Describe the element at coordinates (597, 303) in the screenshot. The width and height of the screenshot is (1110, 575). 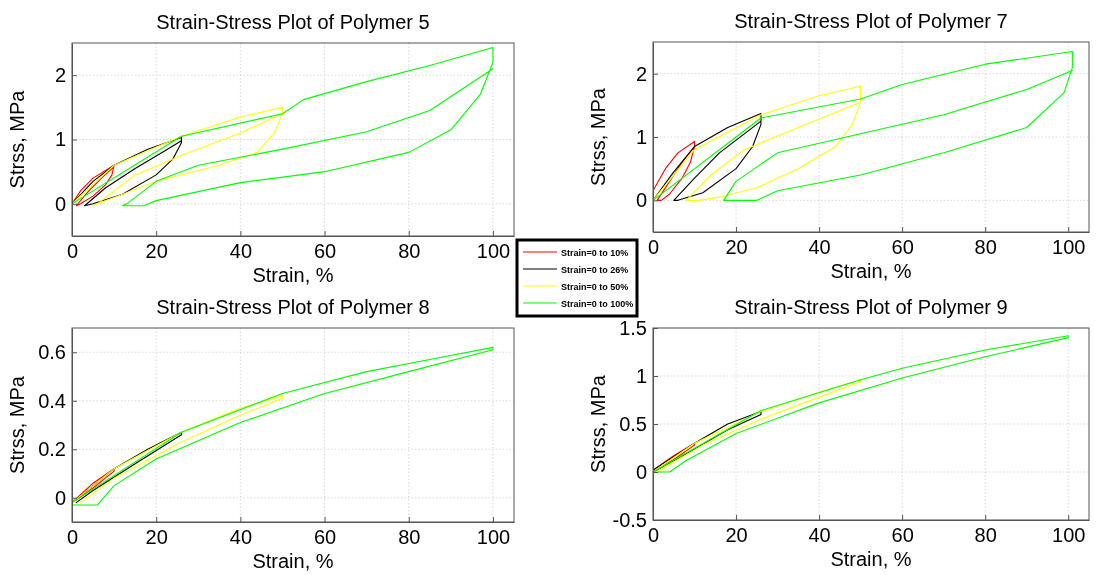
I see `legend-label: Strain=0 to 100%` at that location.